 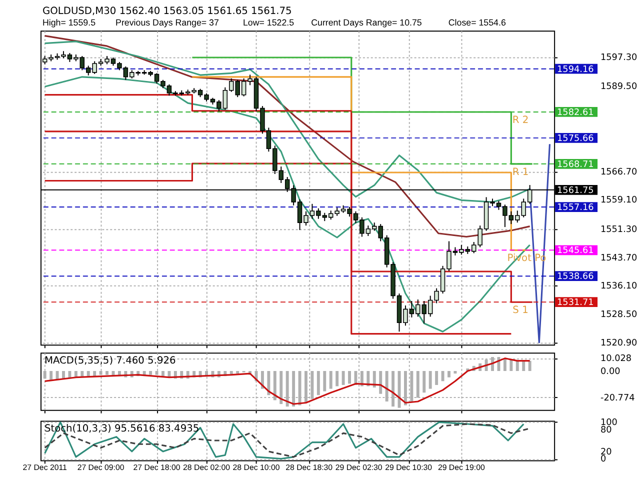 What do you see at coordinates (69, 23) in the screenshot?
I see `text: High= 1559.5` at bounding box center [69, 23].